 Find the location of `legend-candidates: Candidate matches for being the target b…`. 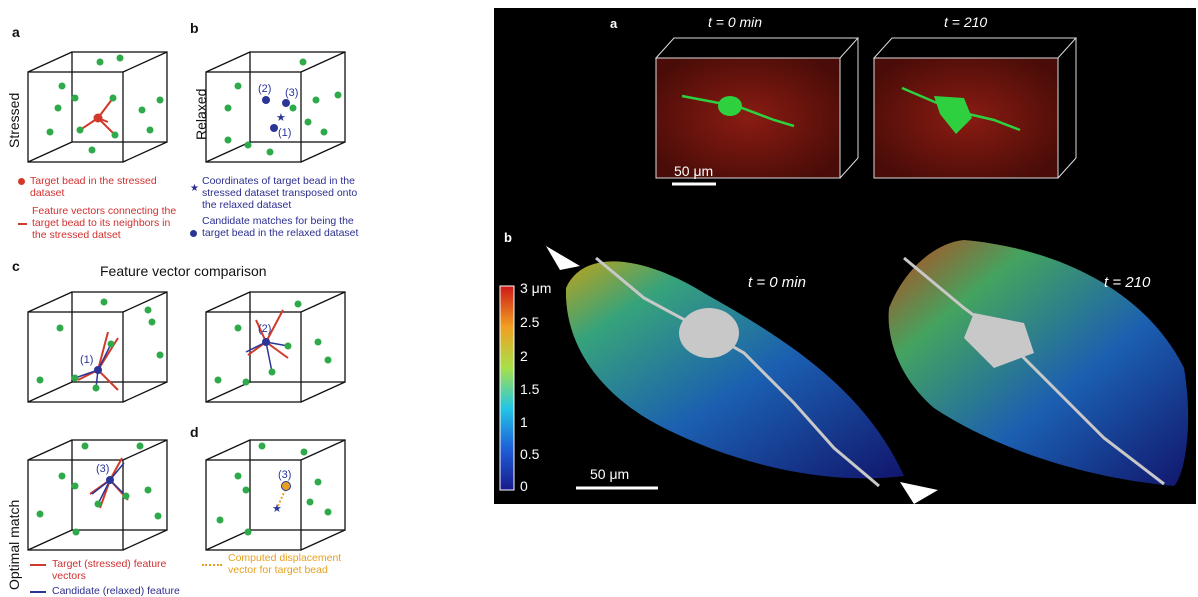

legend-candidates: Candidate matches for being the target b… is located at coordinates (280, 227).